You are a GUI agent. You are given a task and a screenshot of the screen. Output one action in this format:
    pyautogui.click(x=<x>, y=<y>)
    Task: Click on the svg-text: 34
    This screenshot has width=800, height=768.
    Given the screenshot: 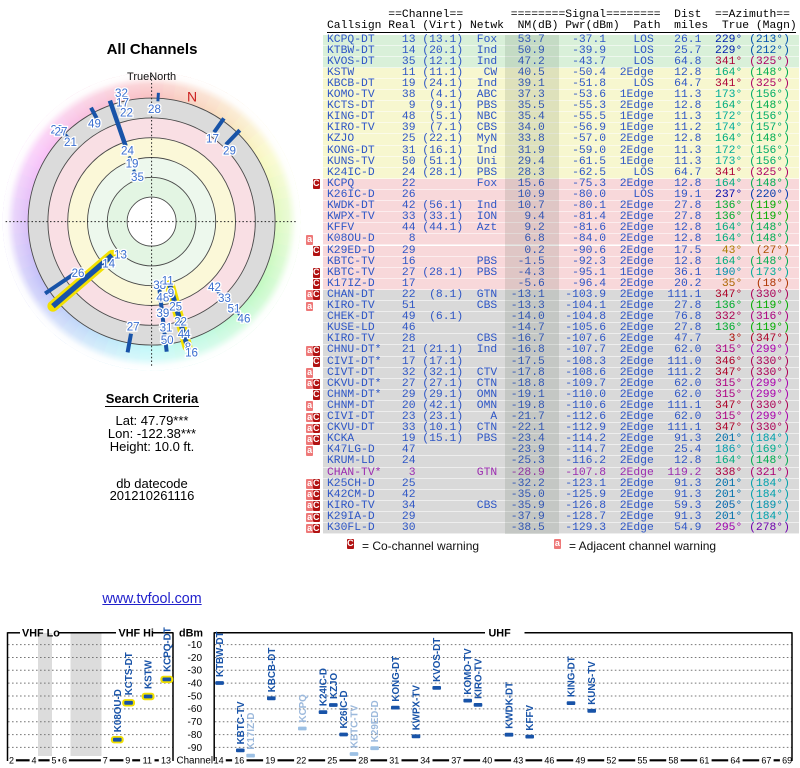 What is the action you would take?
    pyautogui.click(x=425, y=761)
    